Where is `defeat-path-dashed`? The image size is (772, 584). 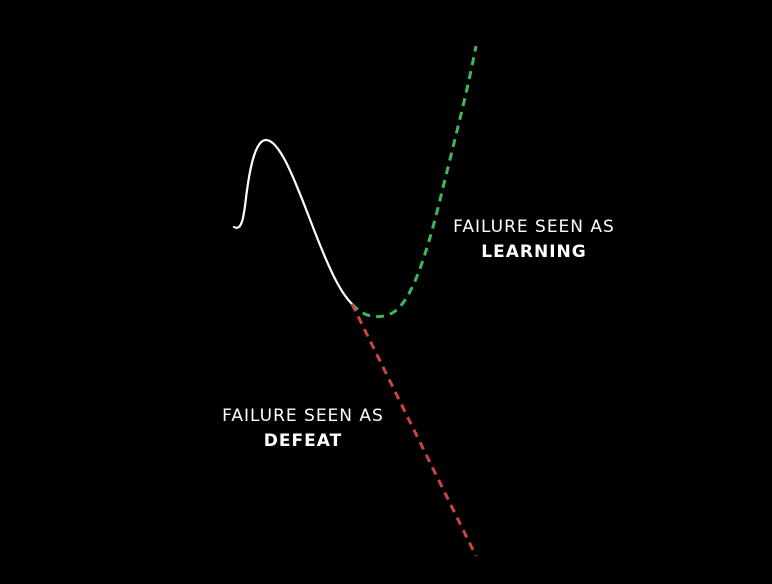 defeat-path-dashed is located at coordinates (414, 430).